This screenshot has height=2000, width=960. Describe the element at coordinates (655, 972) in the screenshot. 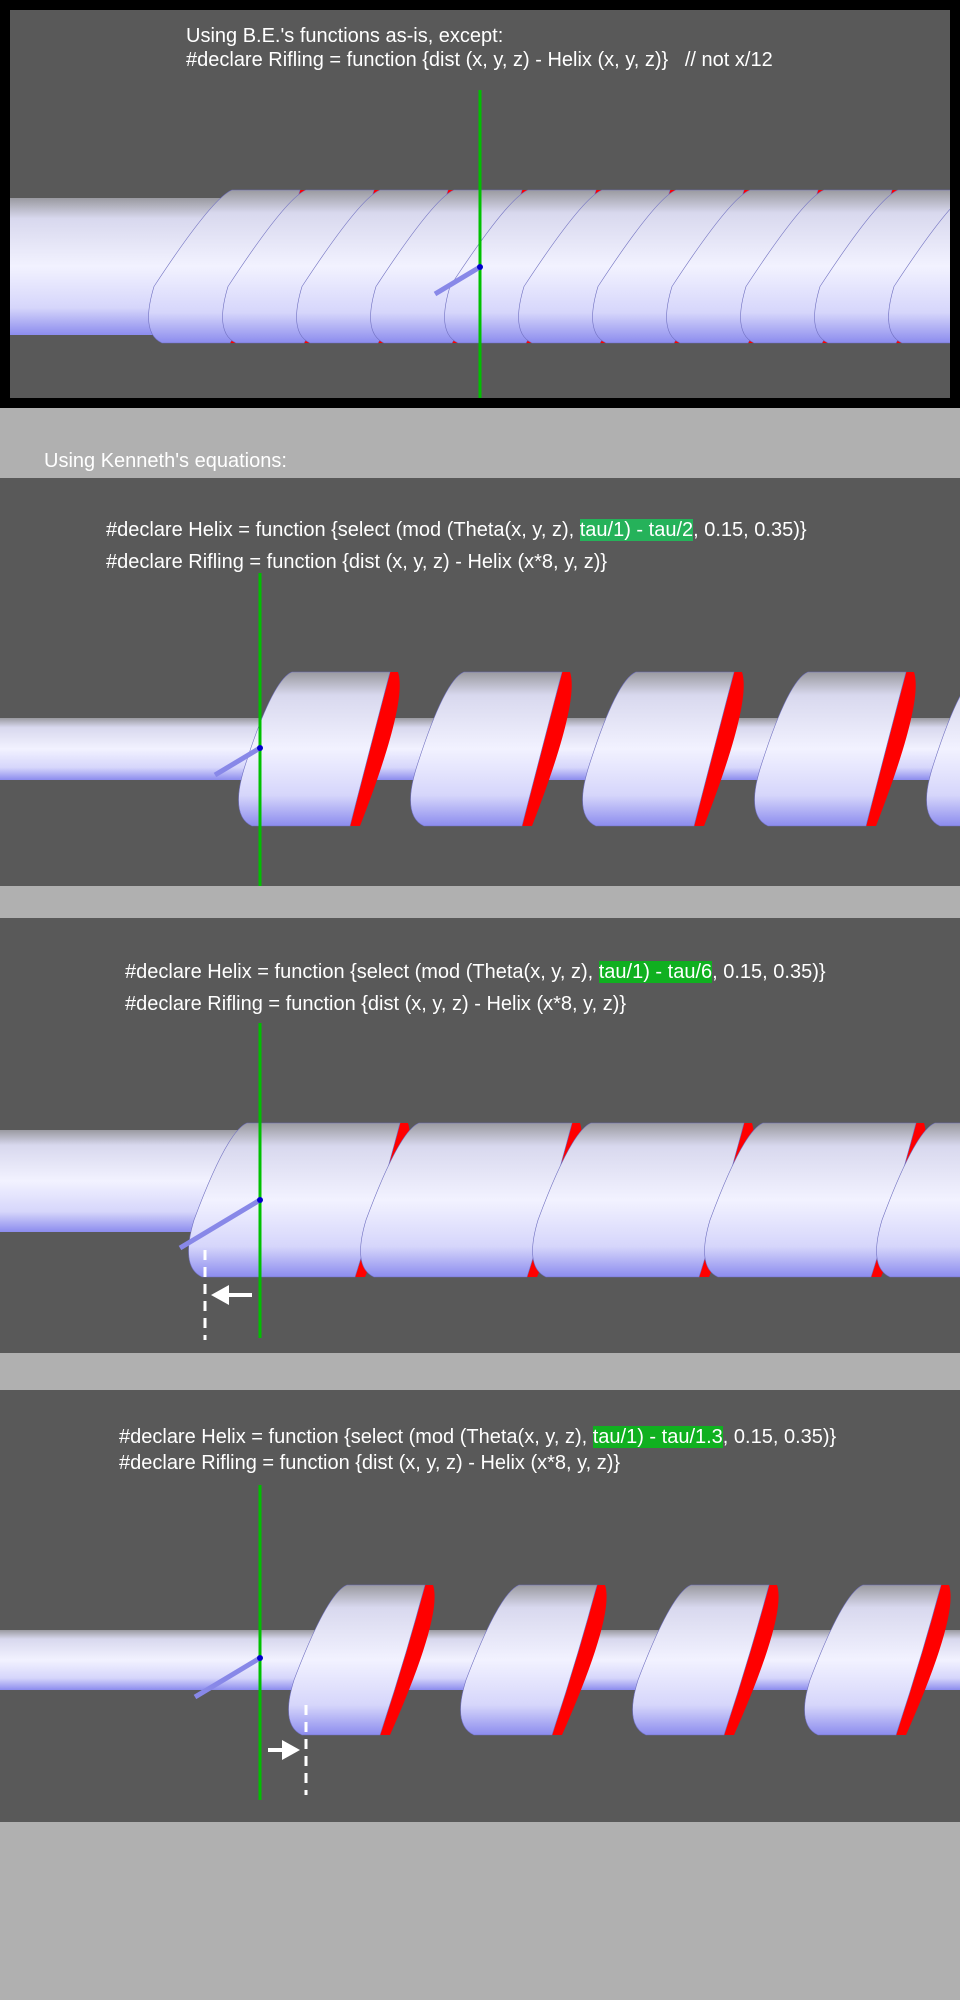

I see `helix-code-highlight: tau/1) - tau/6` at that location.